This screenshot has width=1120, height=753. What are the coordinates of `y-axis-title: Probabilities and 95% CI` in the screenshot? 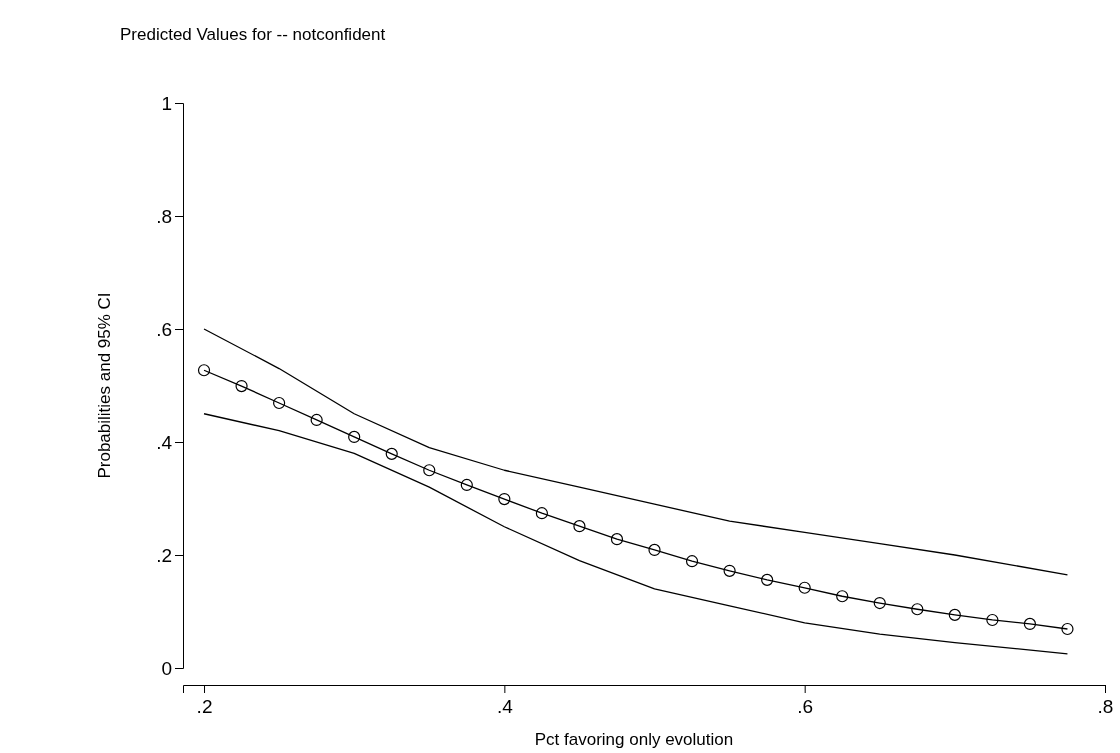 It's located at (104, 385).